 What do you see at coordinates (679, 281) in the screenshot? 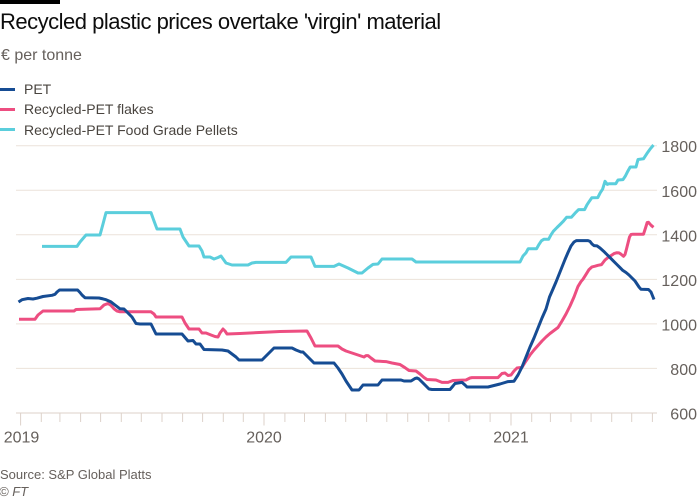
I see `svg-text: 1200` at bounding box center [679, 281].